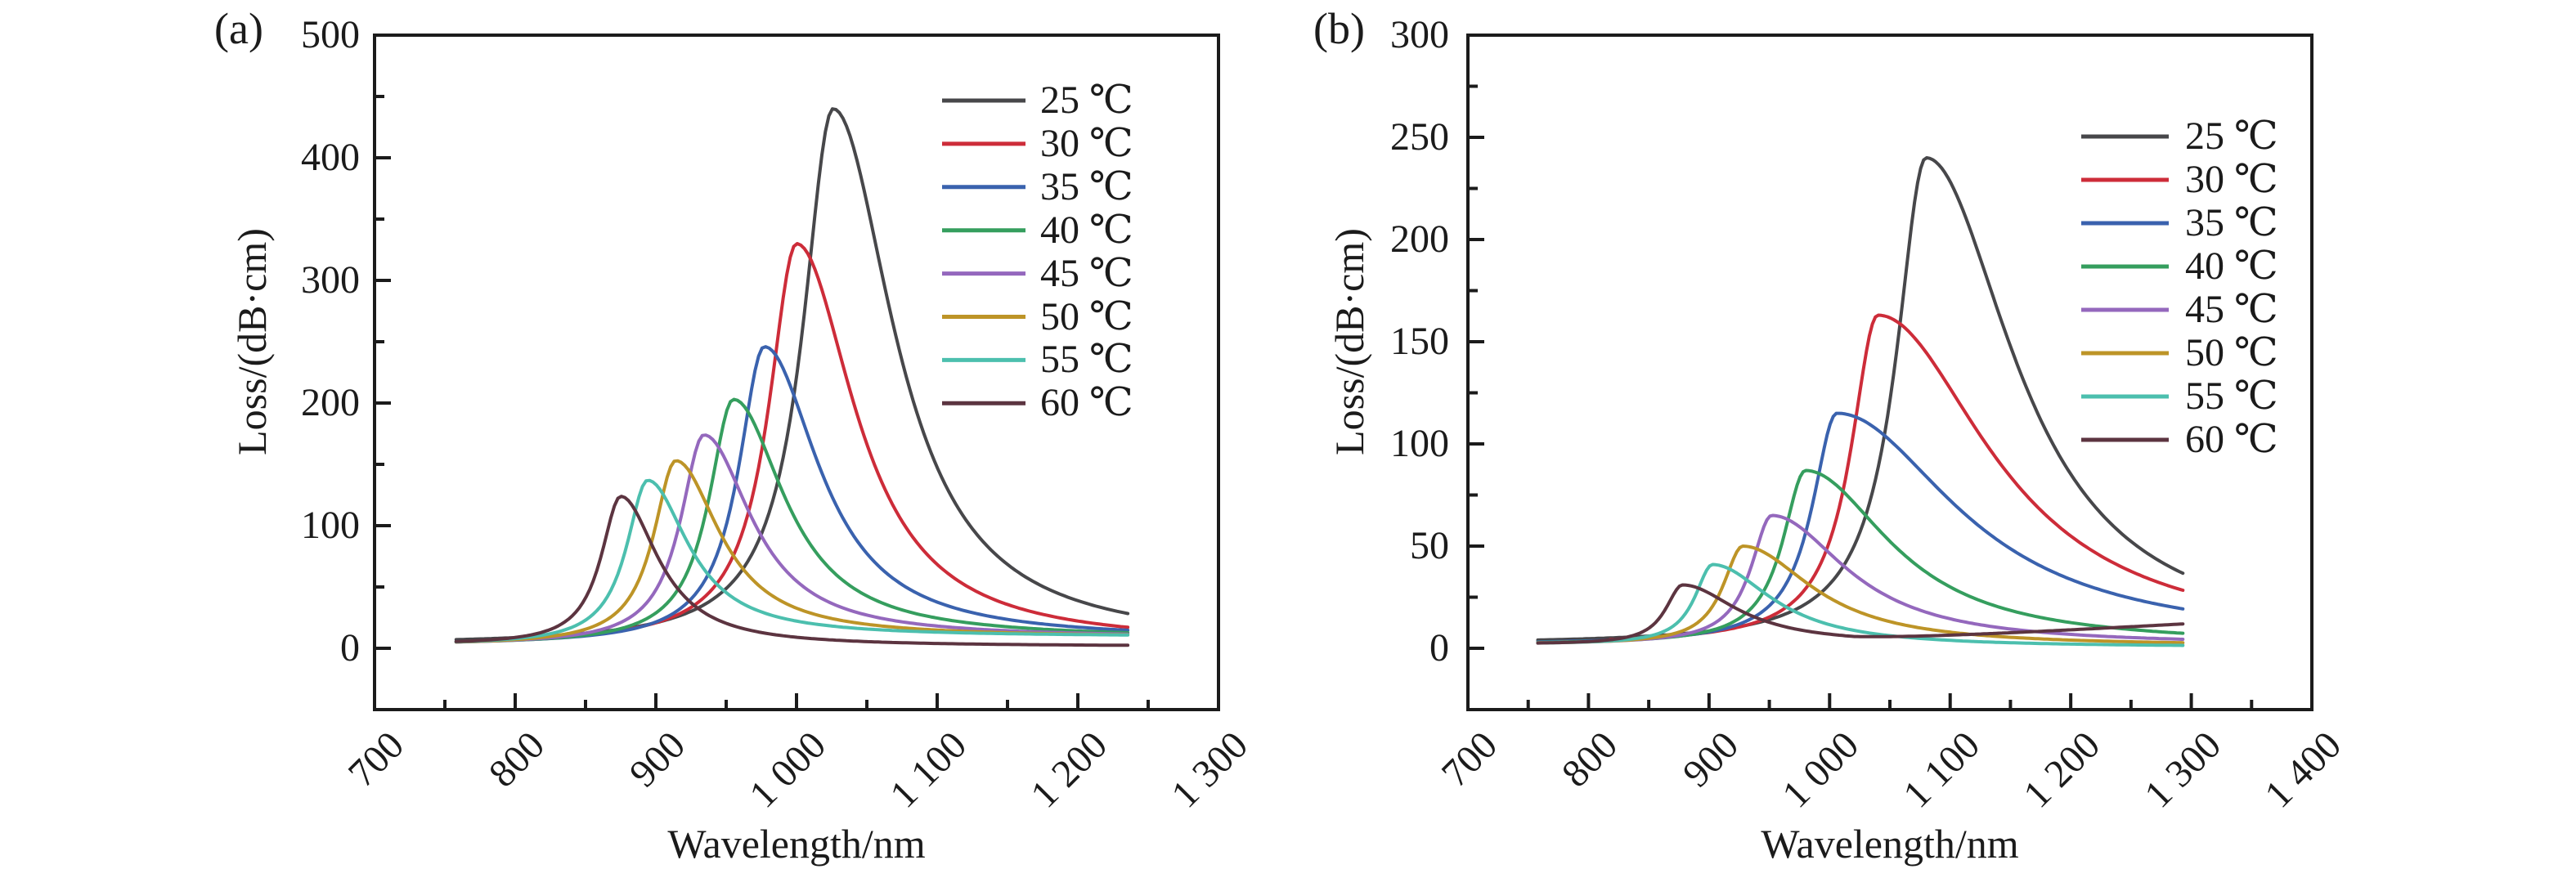  I want to click on panel-label: (b), so click(1339, 28).